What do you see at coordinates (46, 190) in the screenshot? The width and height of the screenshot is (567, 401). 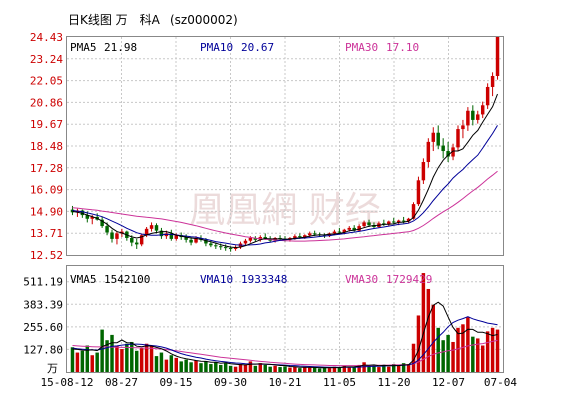 I see `price-tick-label: 16.09` at bounding box center [46, 190].